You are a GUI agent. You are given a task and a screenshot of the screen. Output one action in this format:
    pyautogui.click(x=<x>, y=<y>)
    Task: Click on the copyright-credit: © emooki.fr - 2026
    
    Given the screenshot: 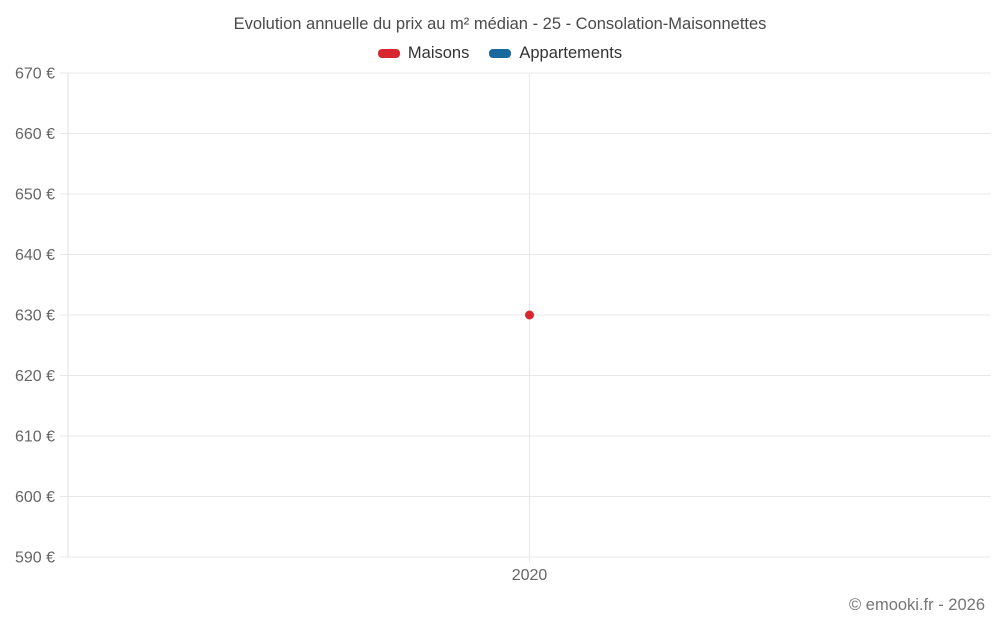 What is the action you would take?
    pyautogui.click(x=917, y=605)
    